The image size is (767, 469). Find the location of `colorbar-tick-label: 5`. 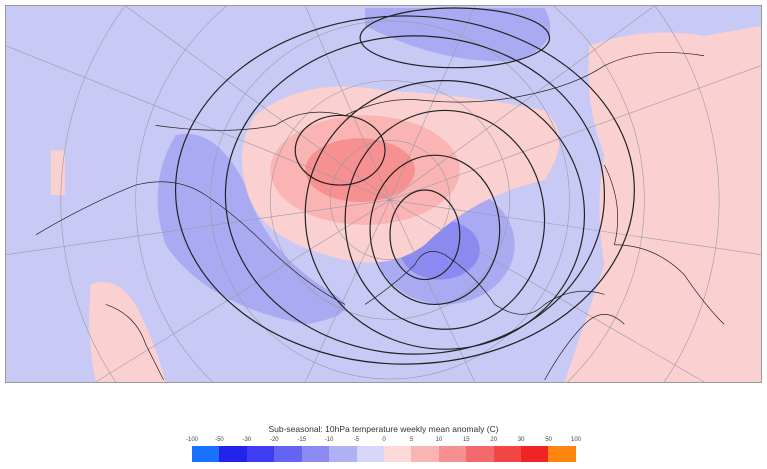

colorbar-tick-label: 5 is located at coordinates (411, 440).